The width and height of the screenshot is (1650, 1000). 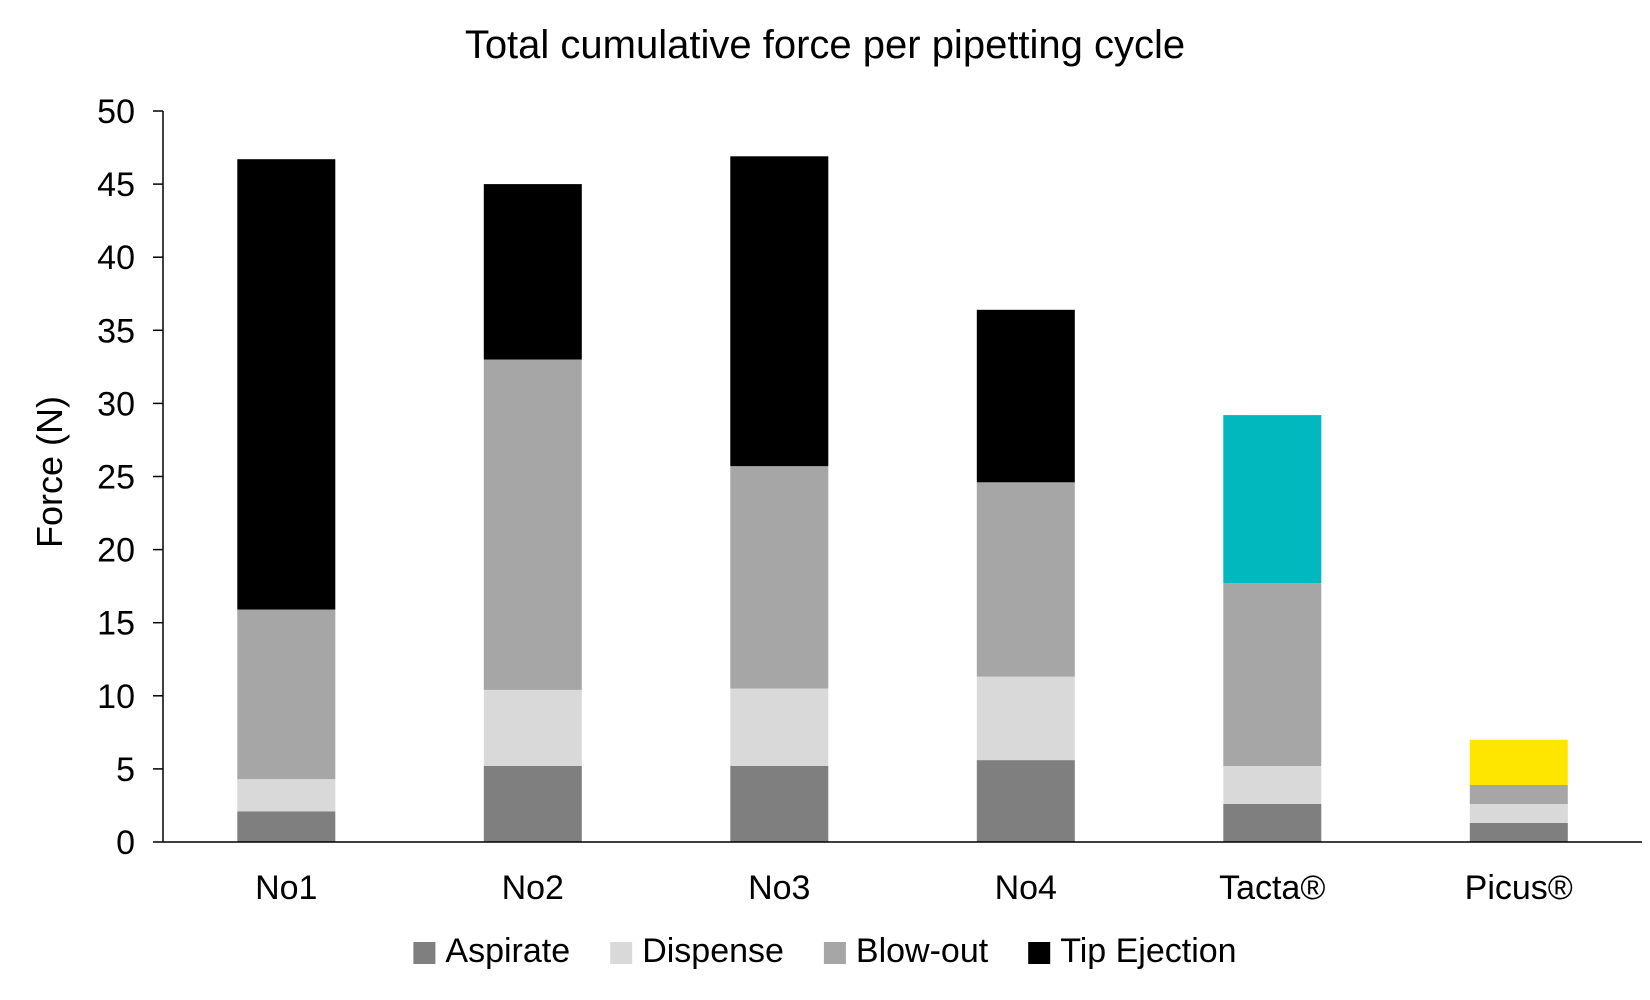 I want to click on bar-no3-dispense, so click(x=779, y=727).